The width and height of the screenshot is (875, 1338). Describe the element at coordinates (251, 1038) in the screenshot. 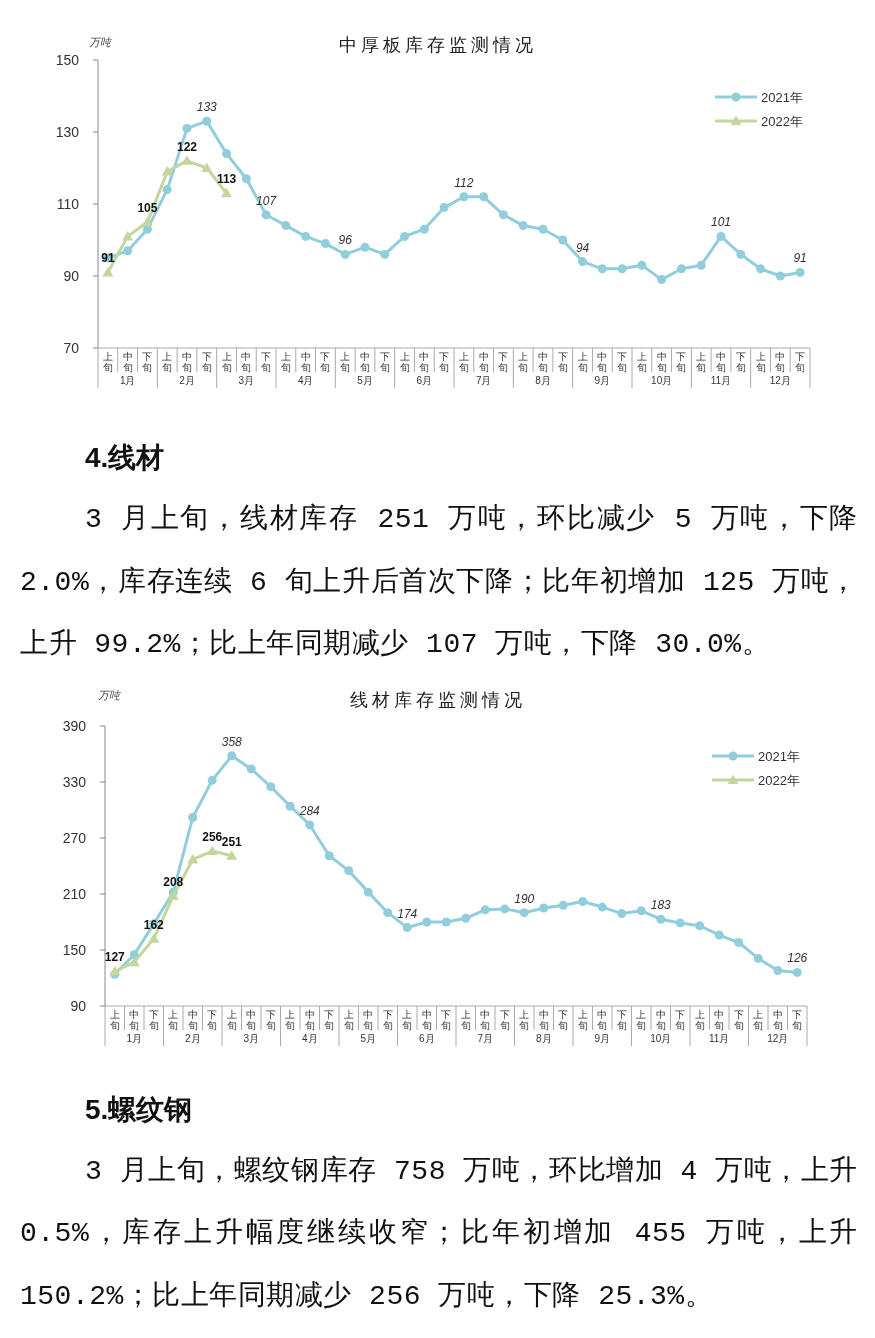

I see `text: 3月` at that location.